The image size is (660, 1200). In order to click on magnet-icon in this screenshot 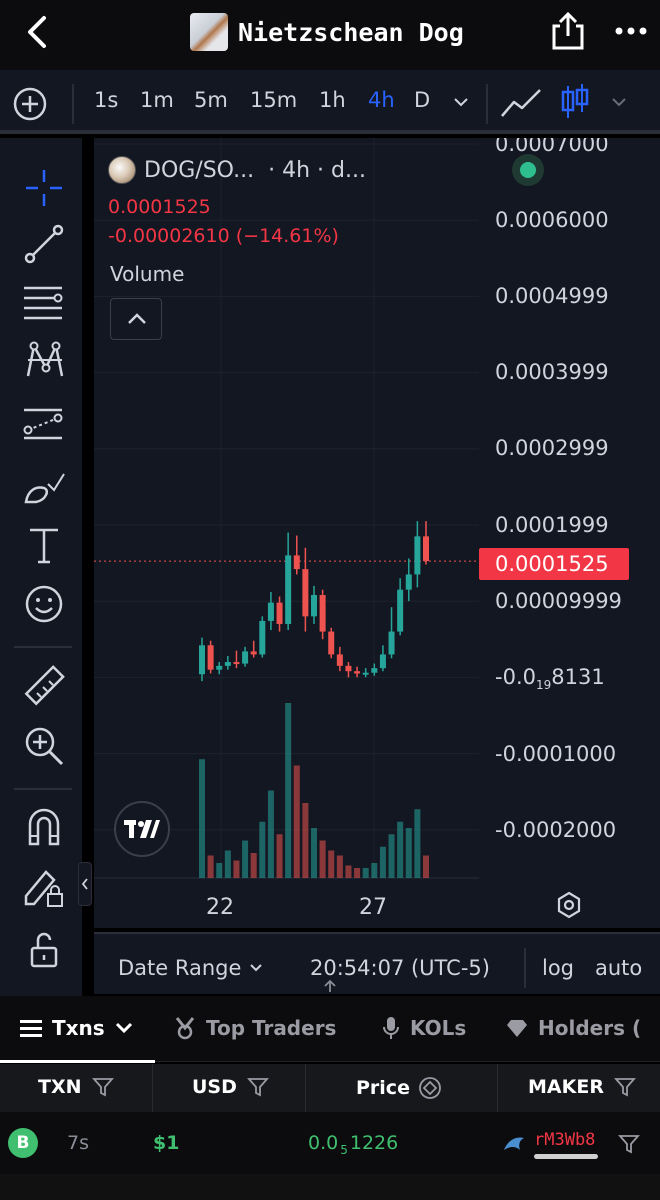, I will do `click(44, 828)`.